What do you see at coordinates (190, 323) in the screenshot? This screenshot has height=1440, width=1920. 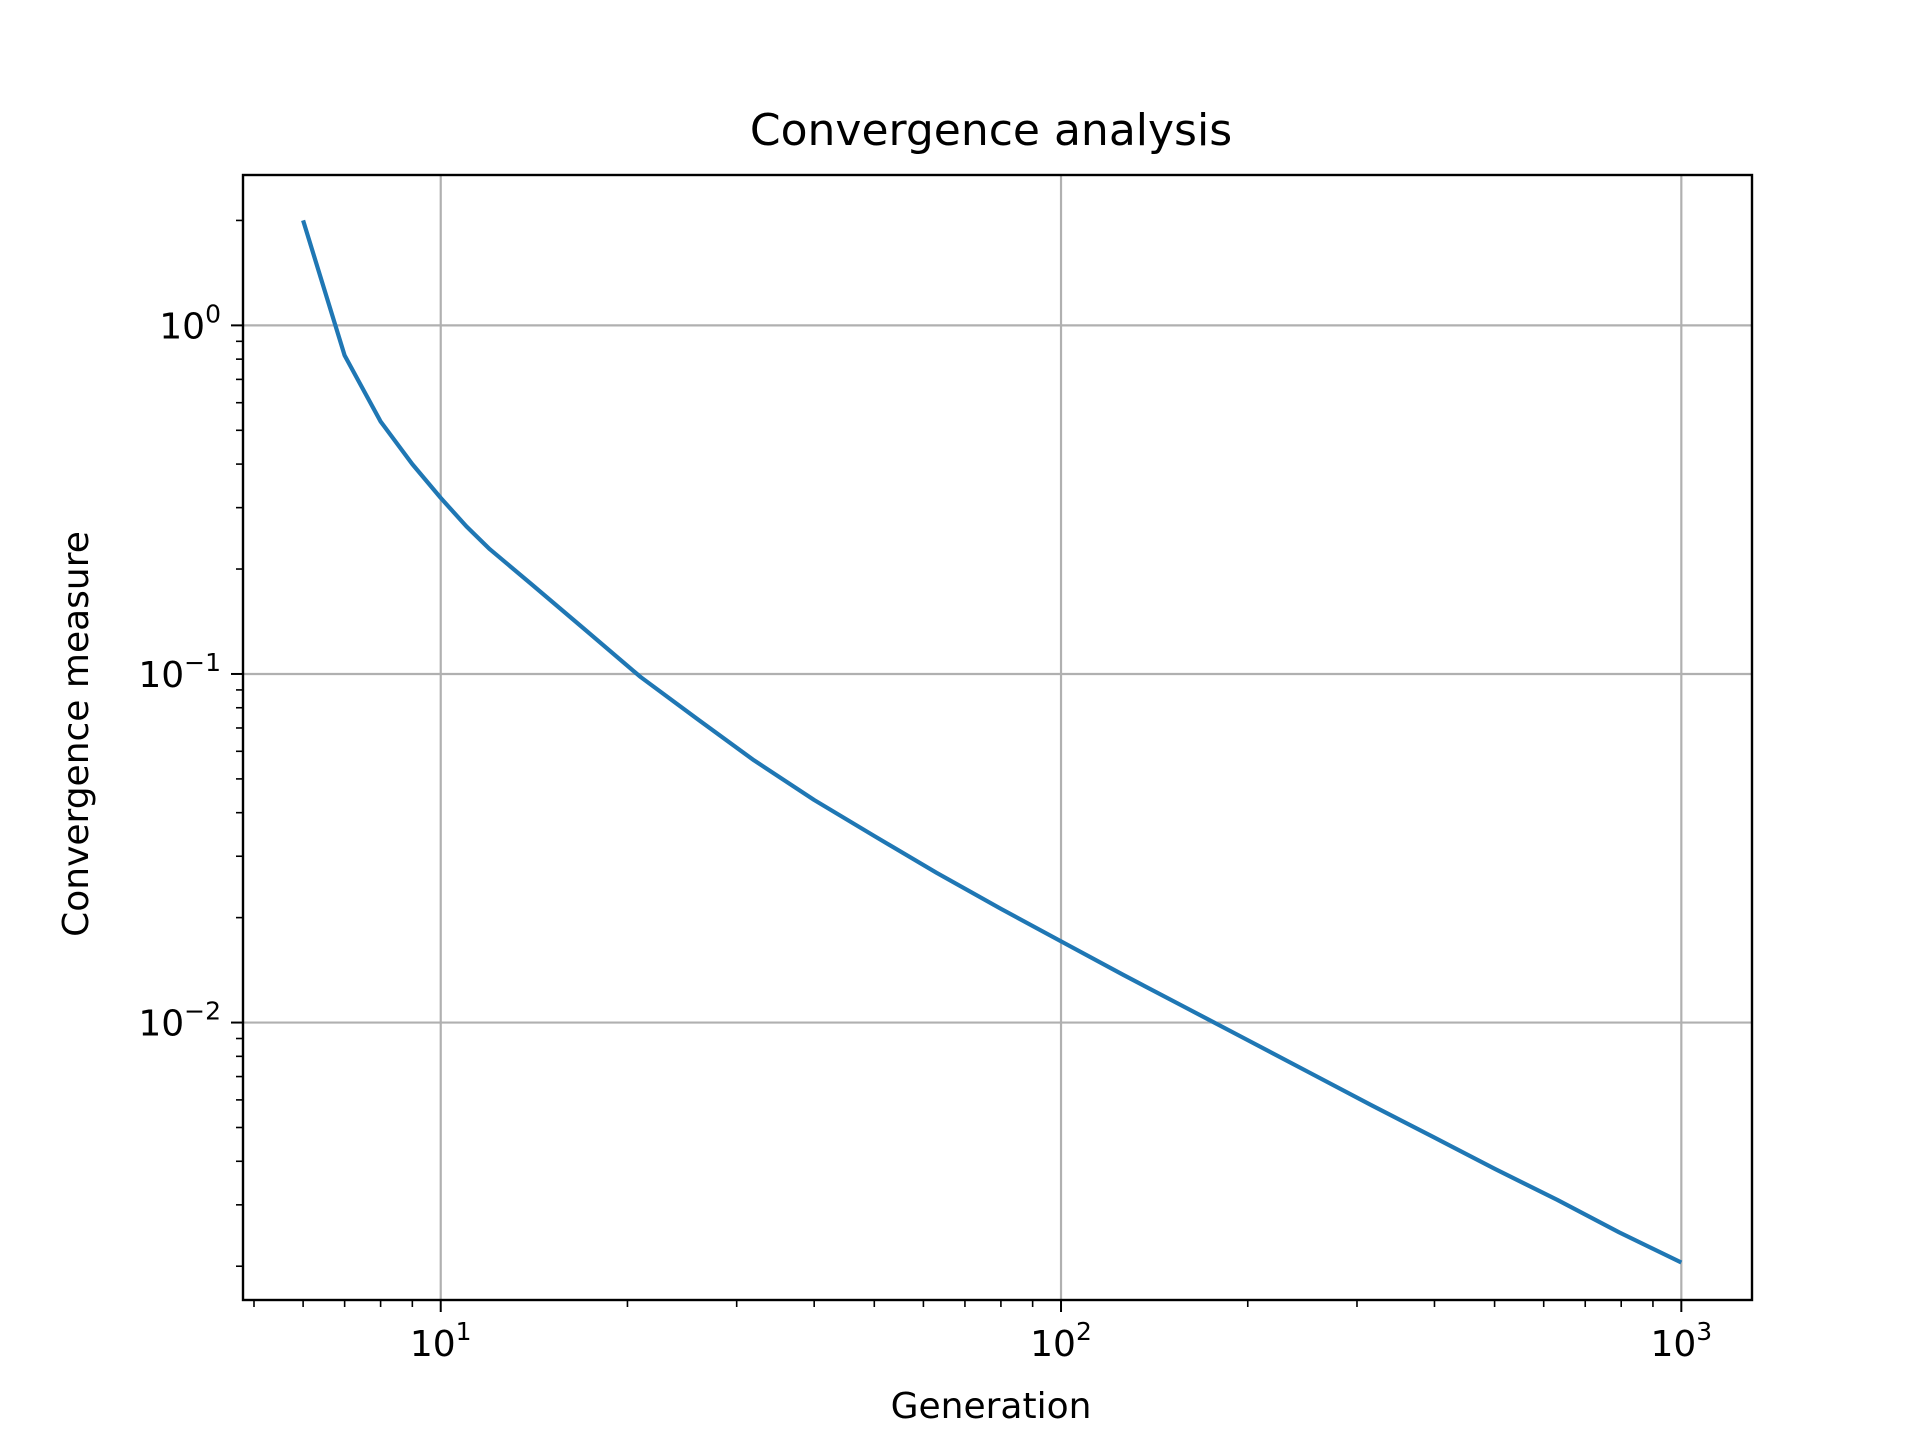 I see `y-tick-label: 10⁰` at bounding box center [190, 323].